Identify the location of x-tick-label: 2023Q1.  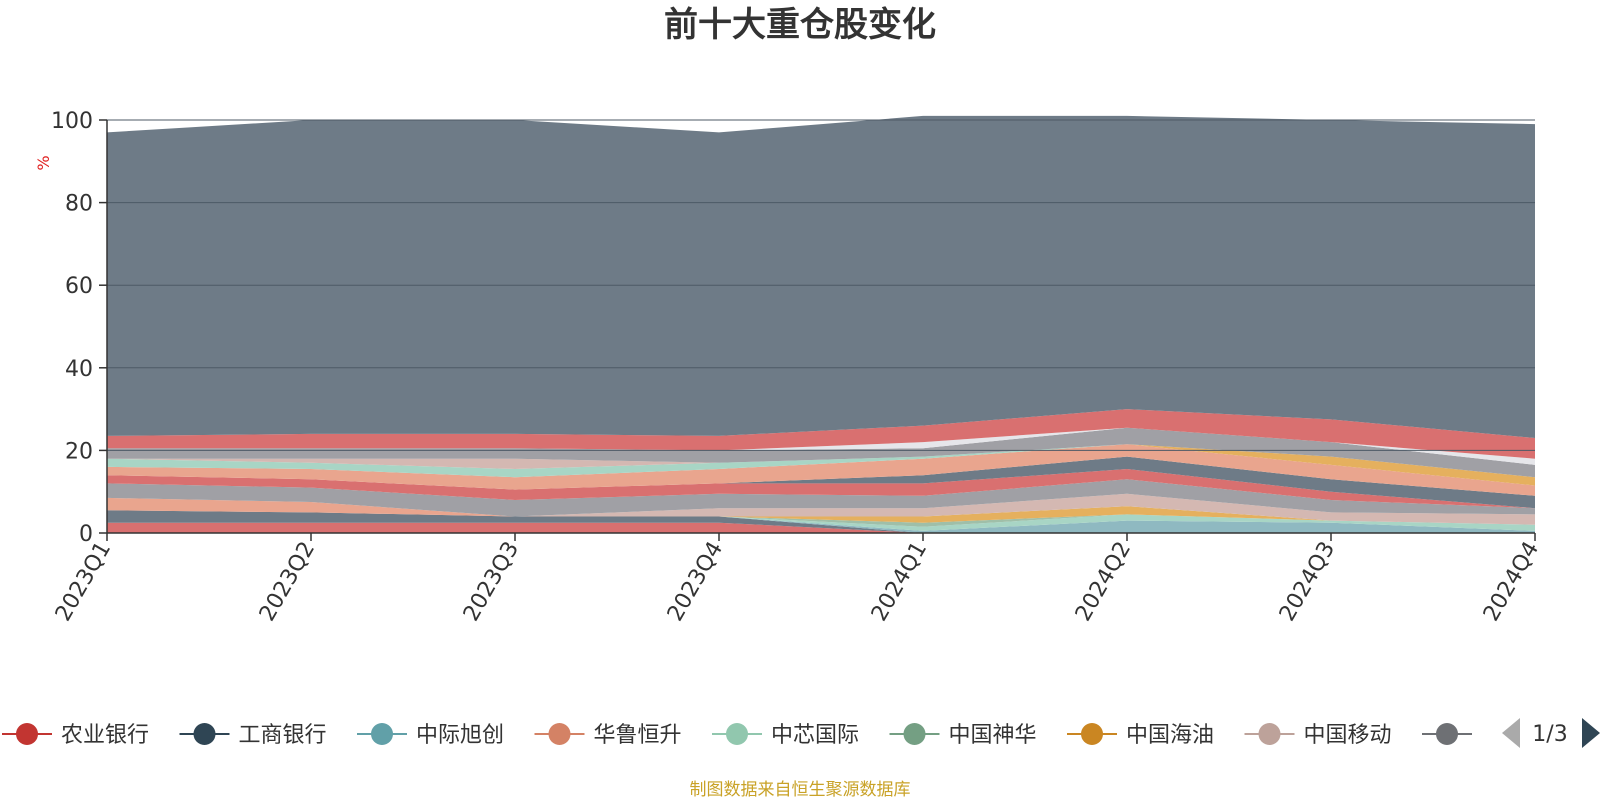
(83, 582).